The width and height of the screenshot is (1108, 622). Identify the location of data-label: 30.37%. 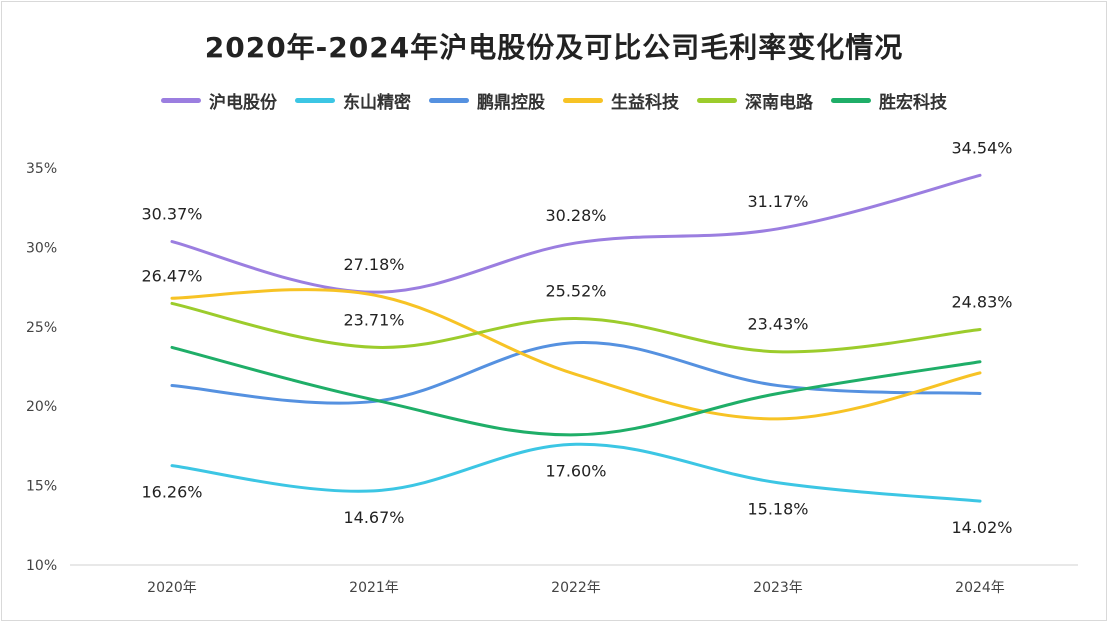
(171, 214).